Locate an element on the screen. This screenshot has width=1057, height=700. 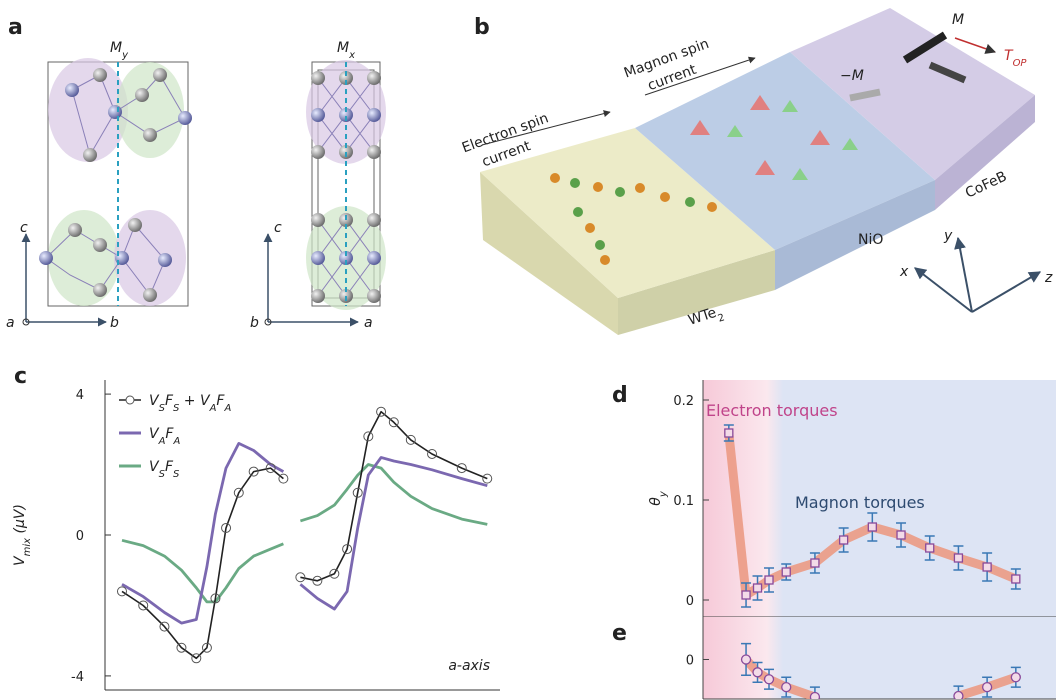
legend-label: VSFS is located at coordinates (164, 469).